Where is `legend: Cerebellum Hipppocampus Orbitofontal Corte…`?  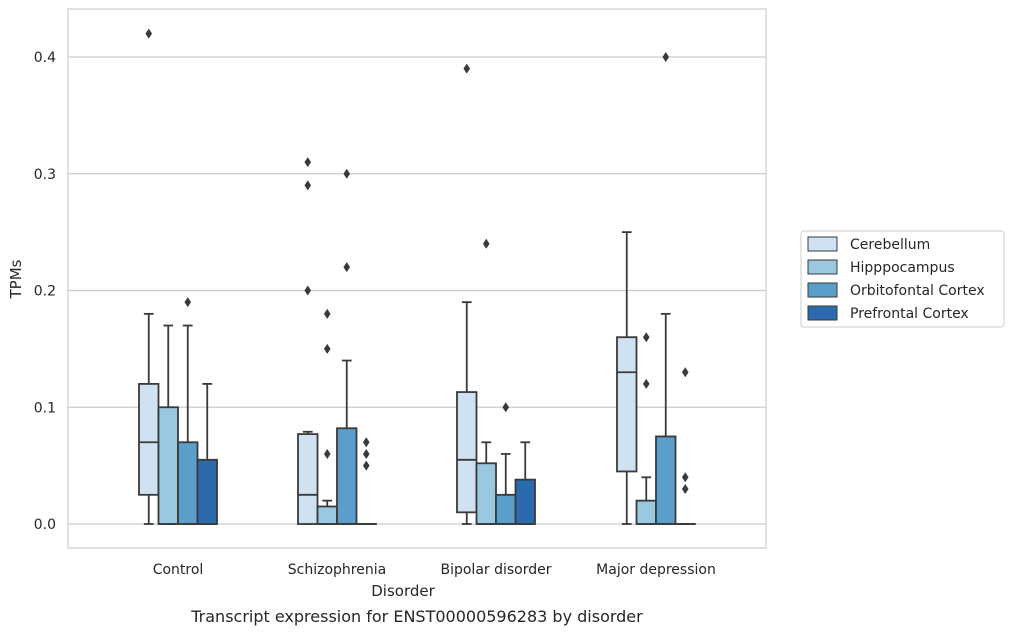 legend: Cerebellum Hipppocampus Orbitofontal Corte… is located at coordinates (902, 279).